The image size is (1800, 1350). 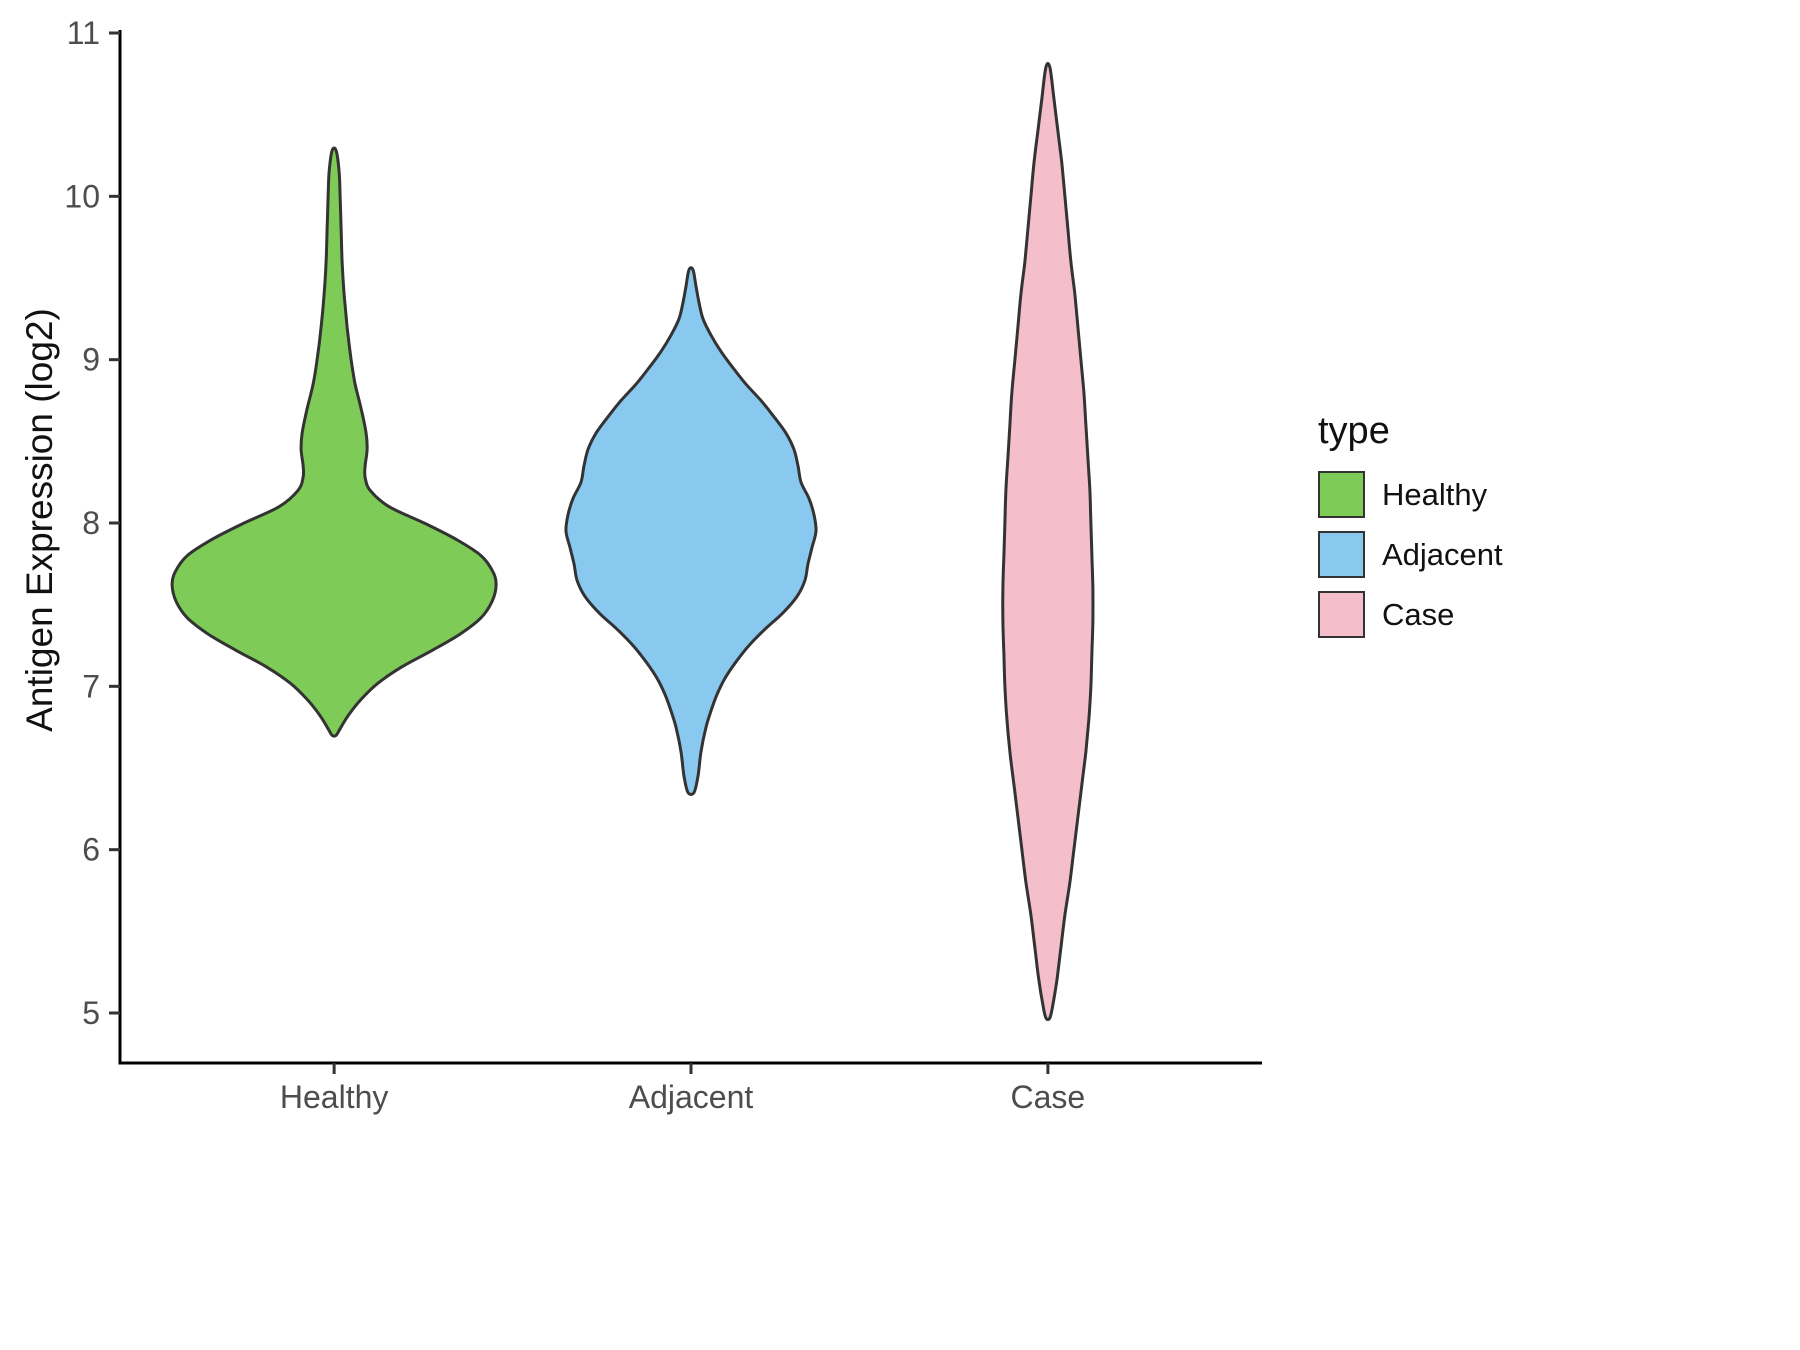 What do you see at coordinates (91, 523) in the screenshot?
I see `y-tick-label: 8` at bounding box center [91, 523].